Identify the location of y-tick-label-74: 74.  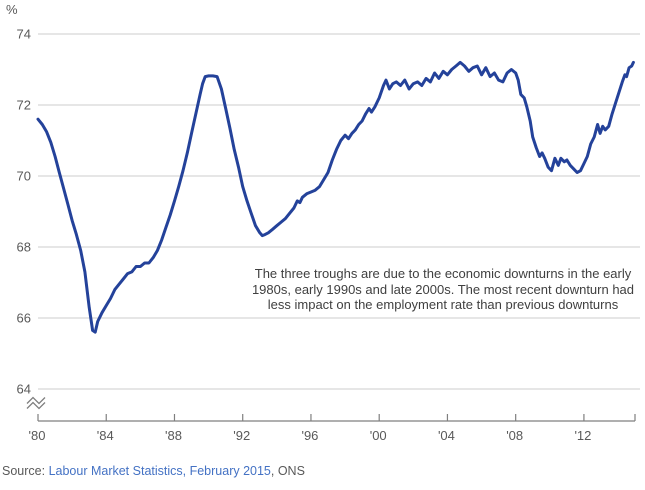
(24, 34).